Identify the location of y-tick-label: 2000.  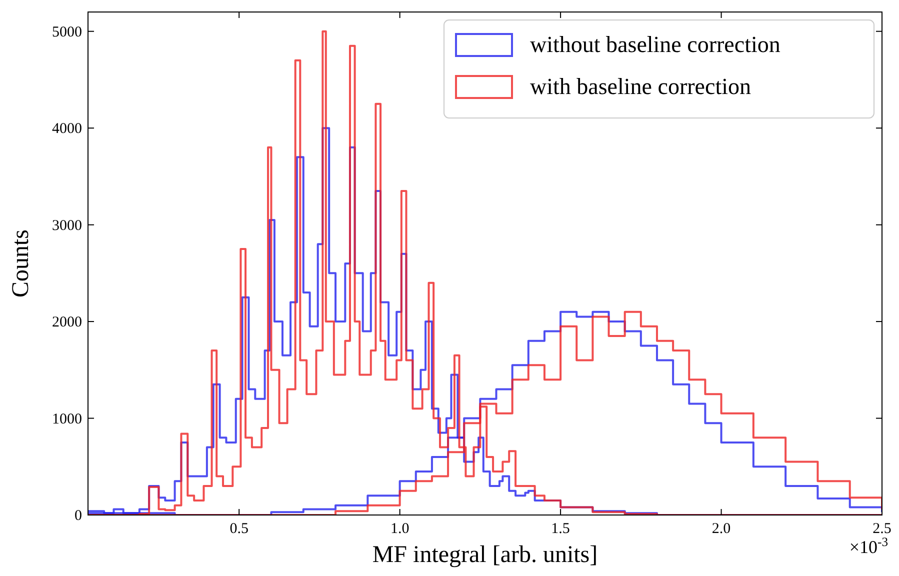
(67, 322).